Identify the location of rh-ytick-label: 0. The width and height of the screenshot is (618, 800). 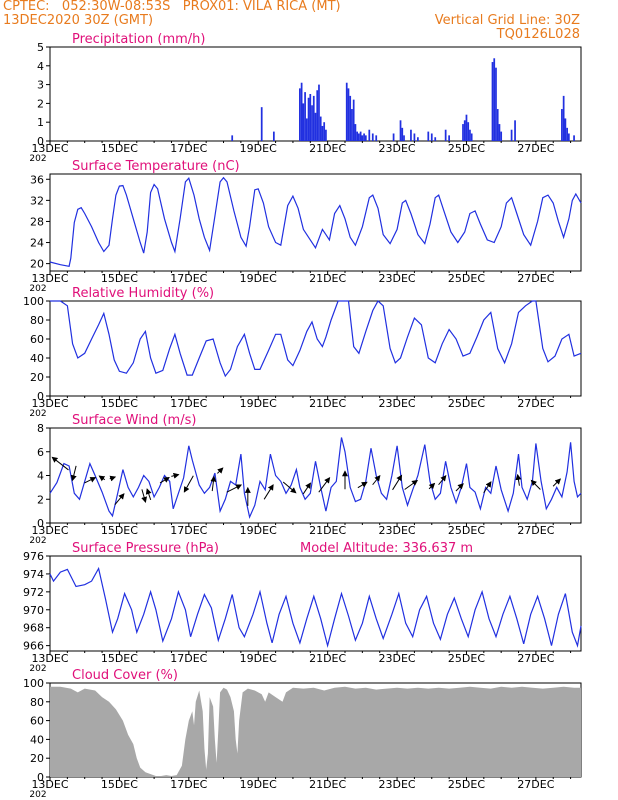
(40, 396).